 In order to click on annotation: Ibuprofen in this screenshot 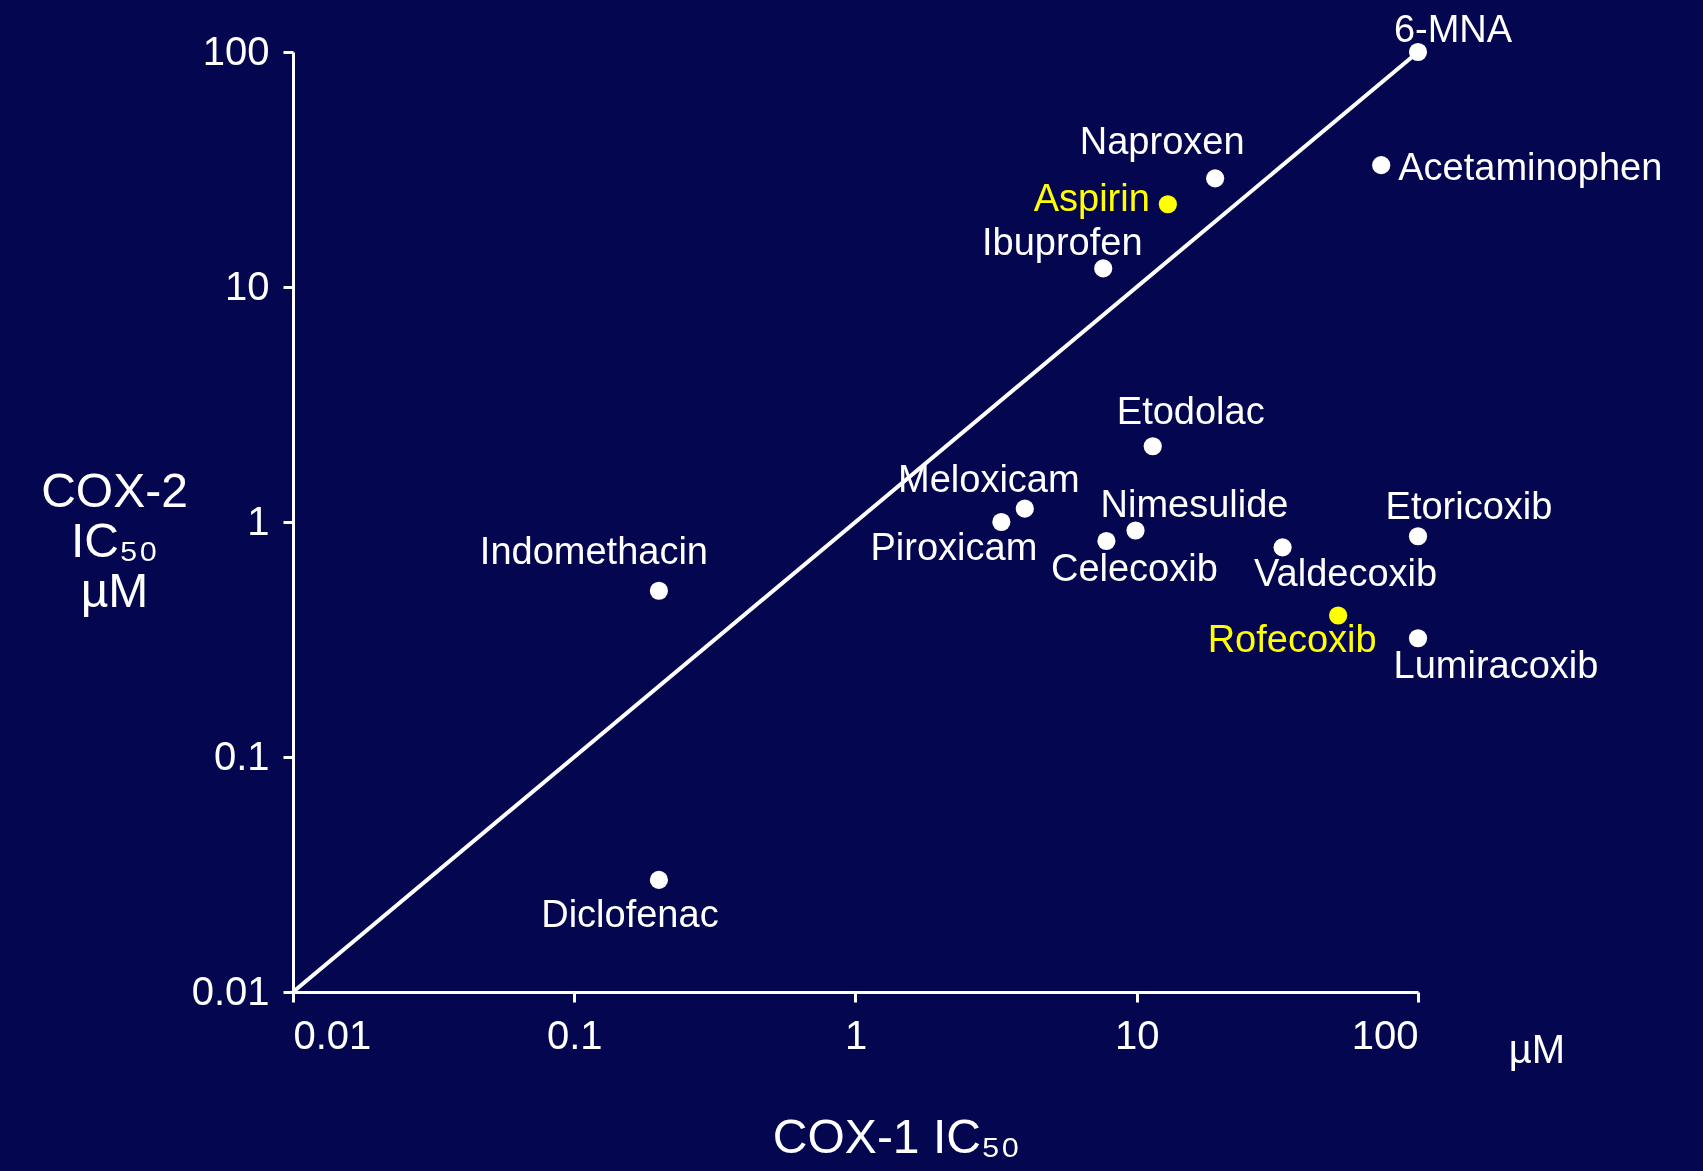, I will do `click(1062, 242)`.